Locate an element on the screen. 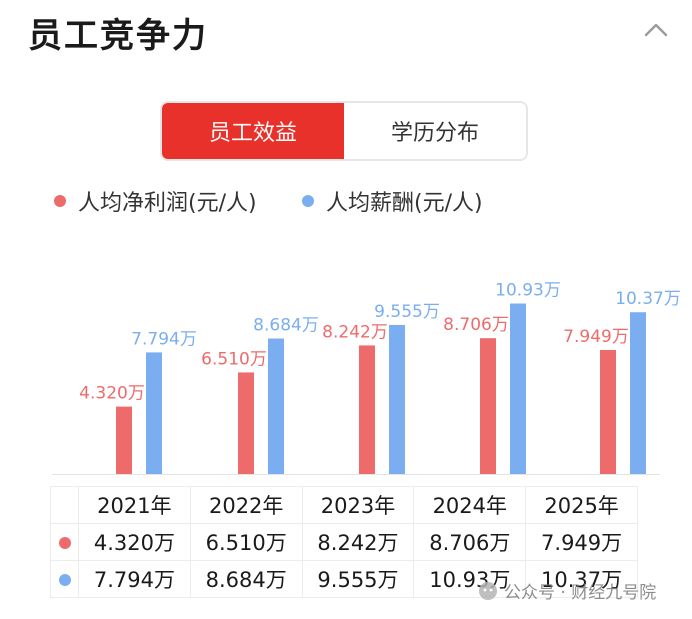 The height and width of the screenshot is (619, 692). table-row-salary: 7.794万 8.684万 9.555万 10.93万 10.37万 is located at coordinates (344, 579).